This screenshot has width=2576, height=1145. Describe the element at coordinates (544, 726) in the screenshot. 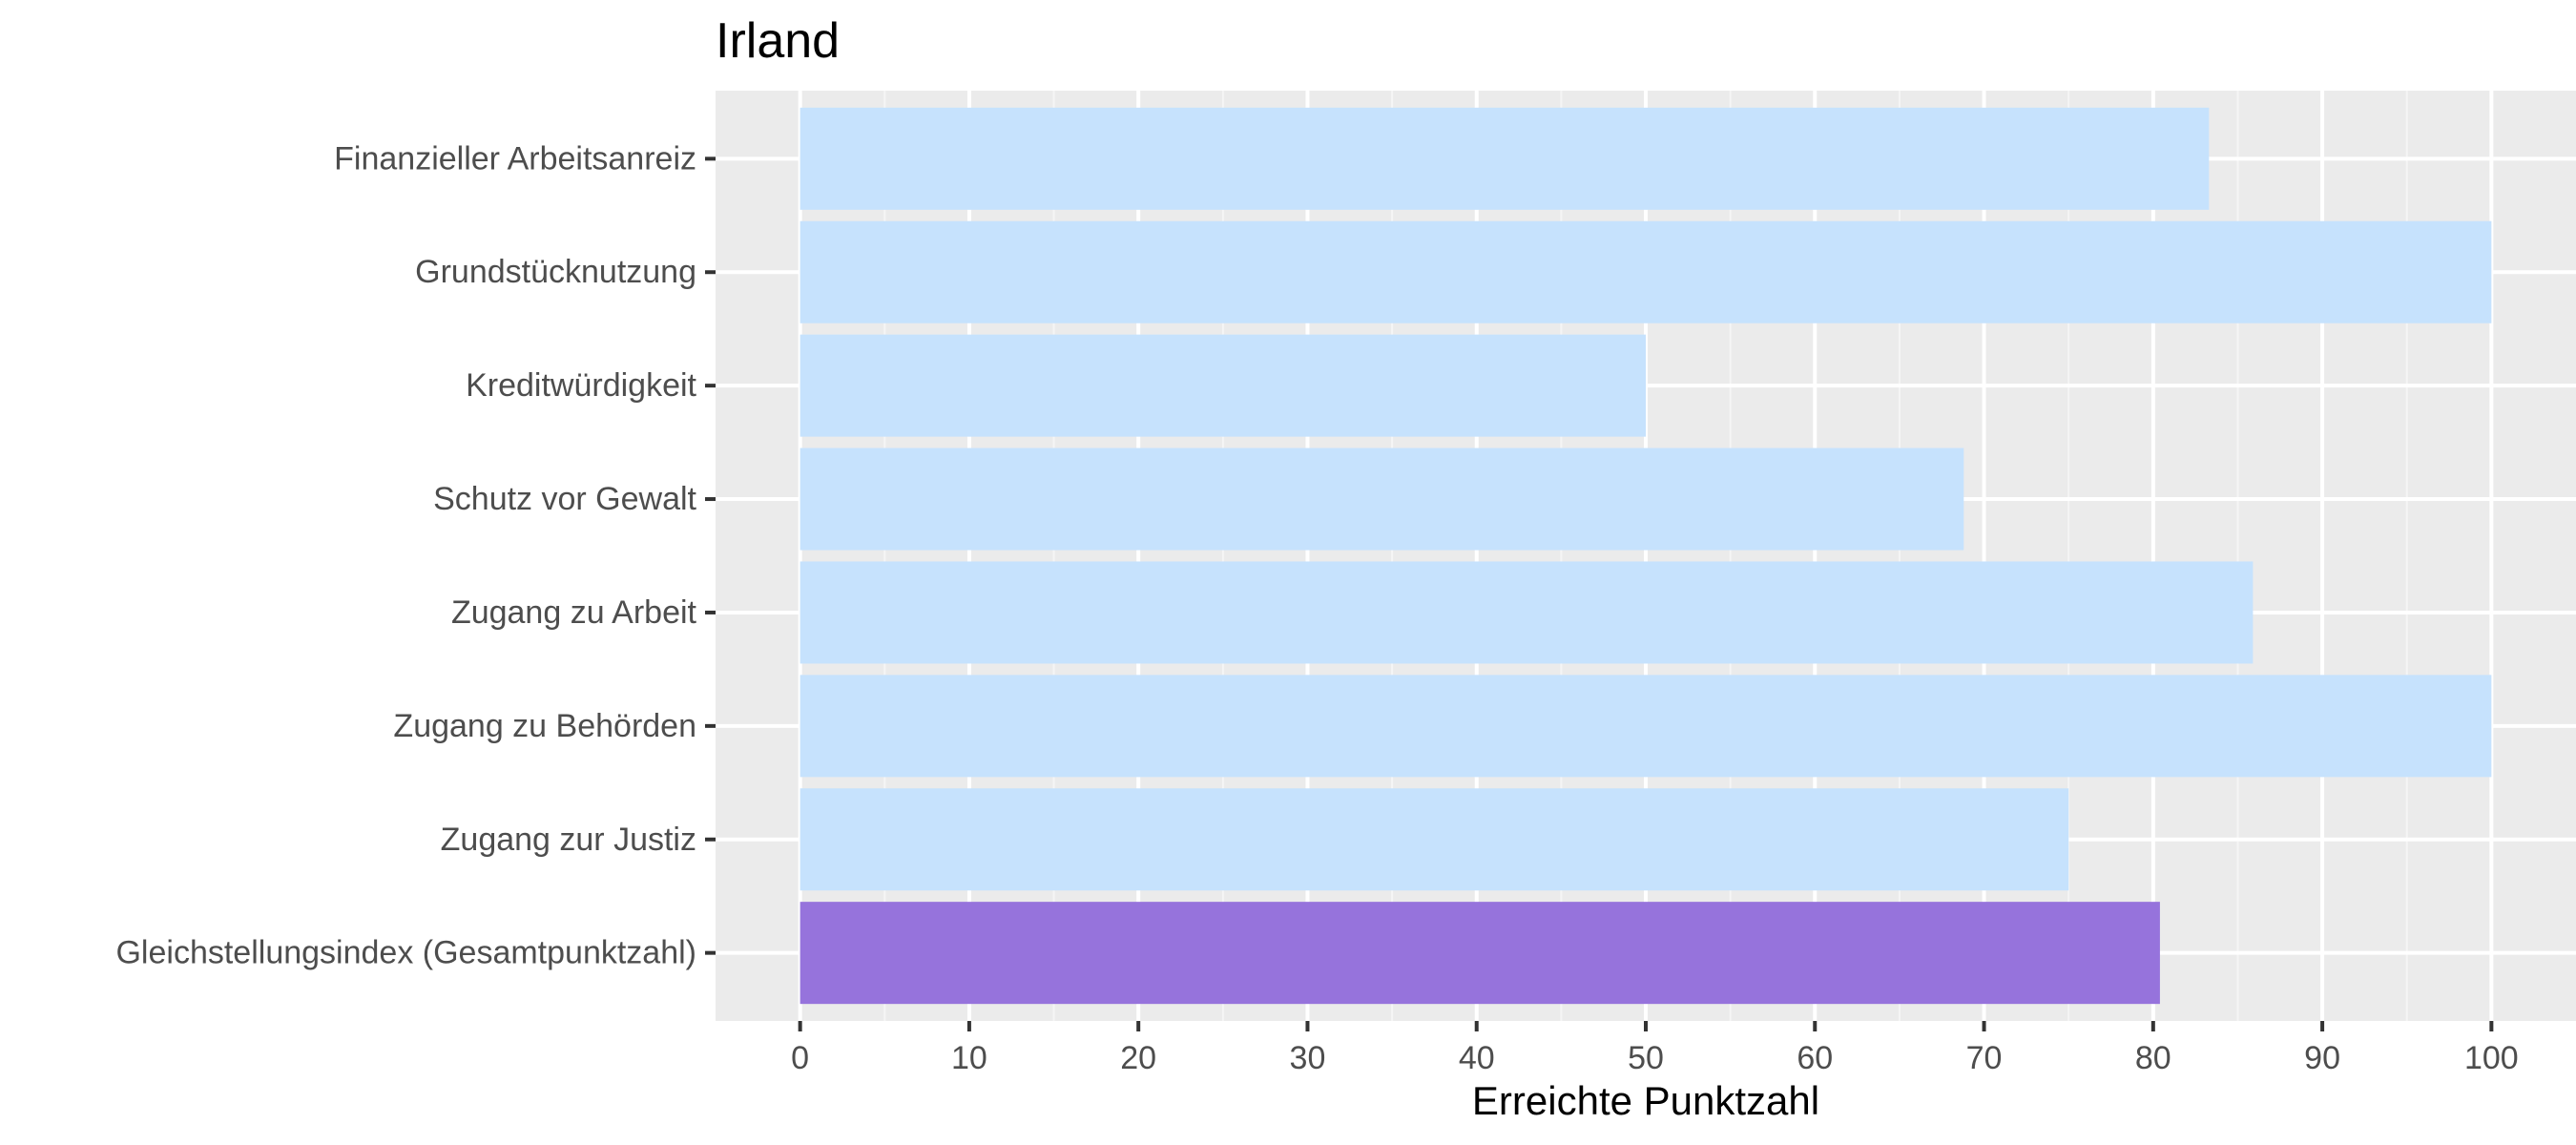

I see `y-tick-label: Zugang zu Behörden` at that location.